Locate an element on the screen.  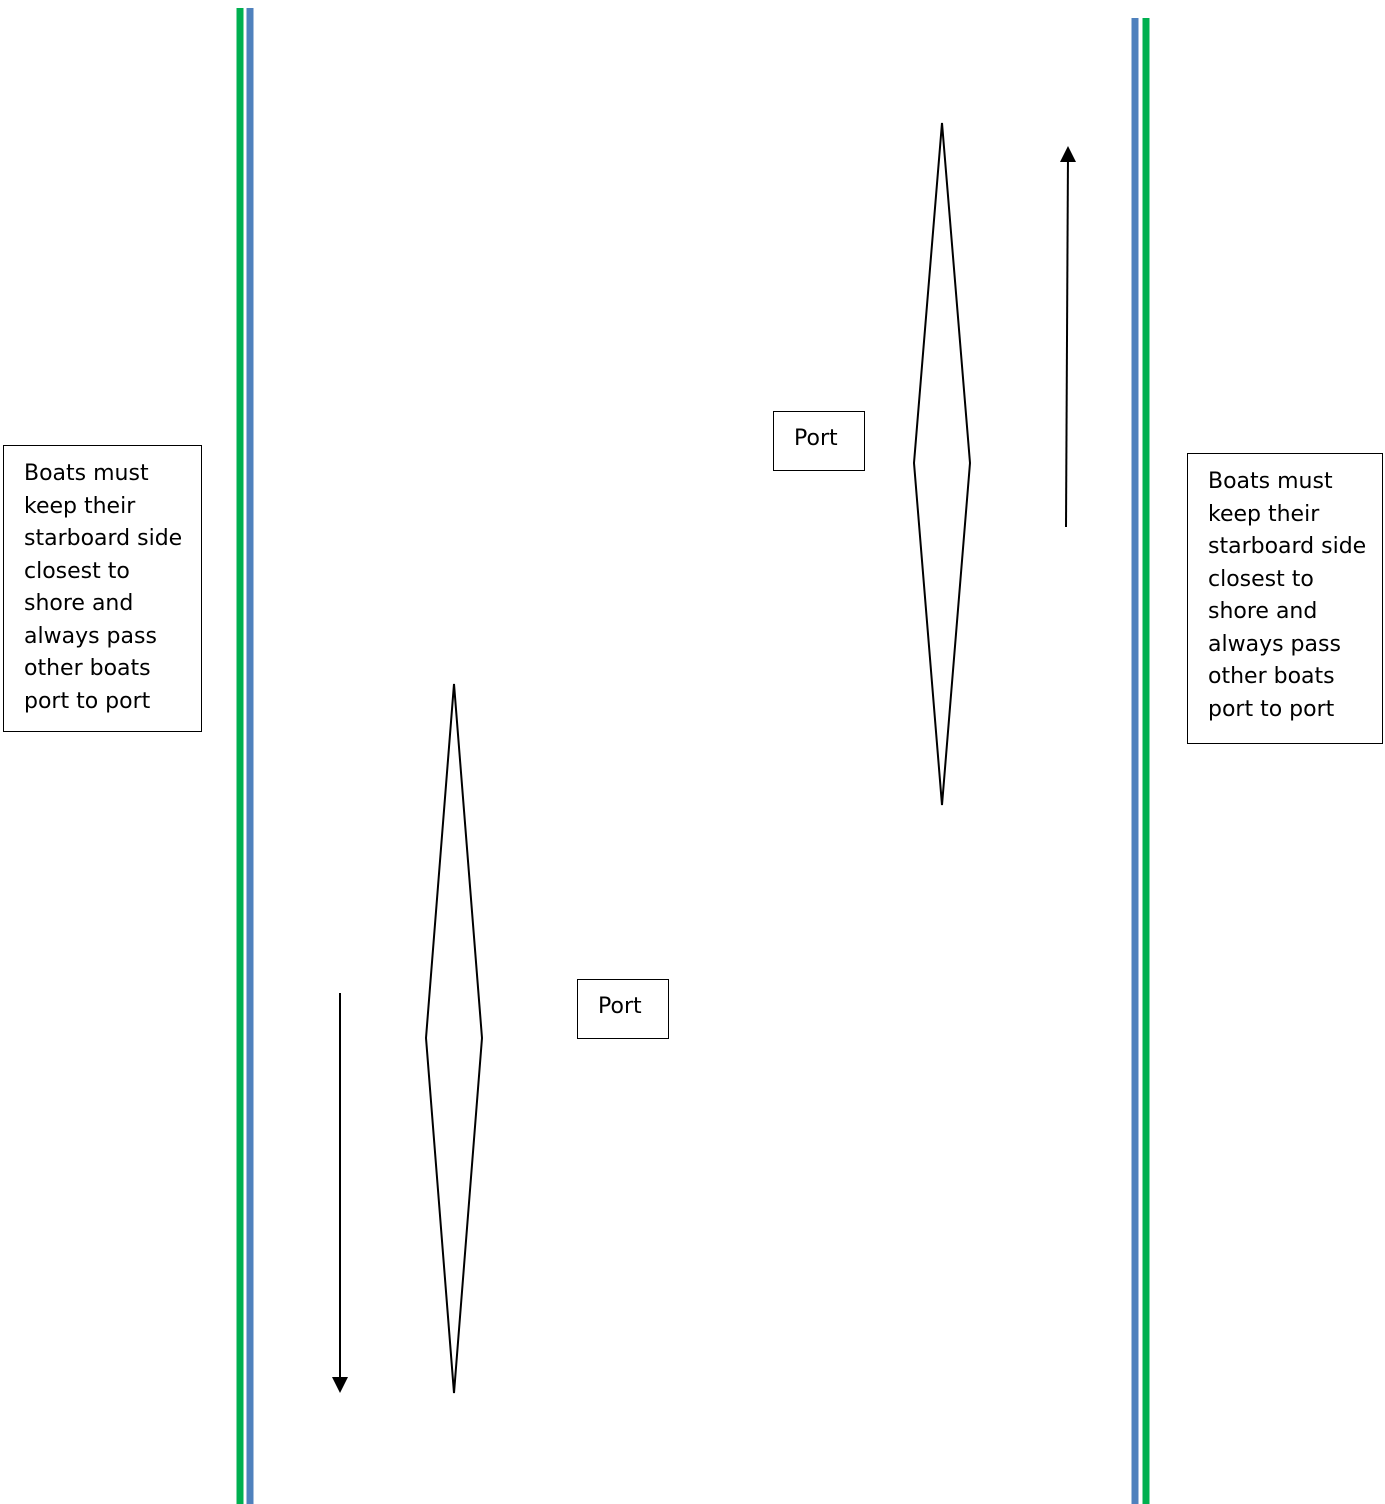
arrow-up-icon is located at coordinates (1067, 339).